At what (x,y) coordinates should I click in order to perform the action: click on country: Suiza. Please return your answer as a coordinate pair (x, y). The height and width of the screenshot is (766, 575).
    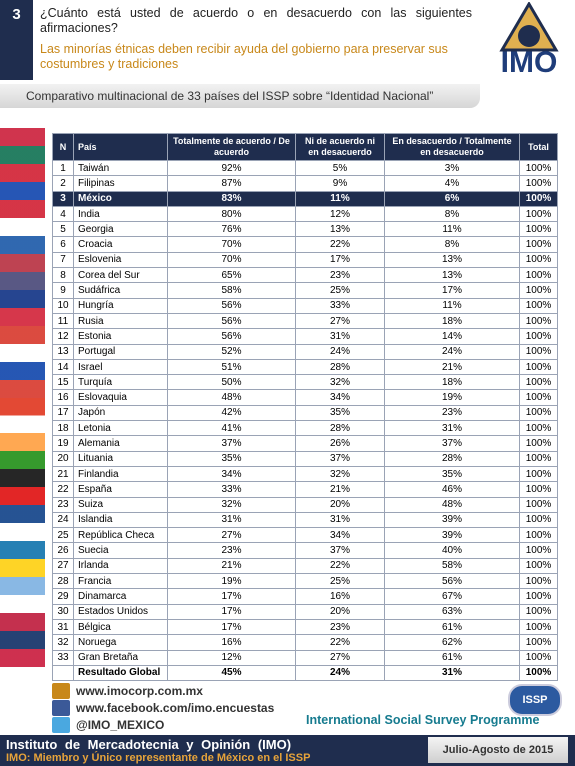
    Looking at the image, I should click on (120, 504).